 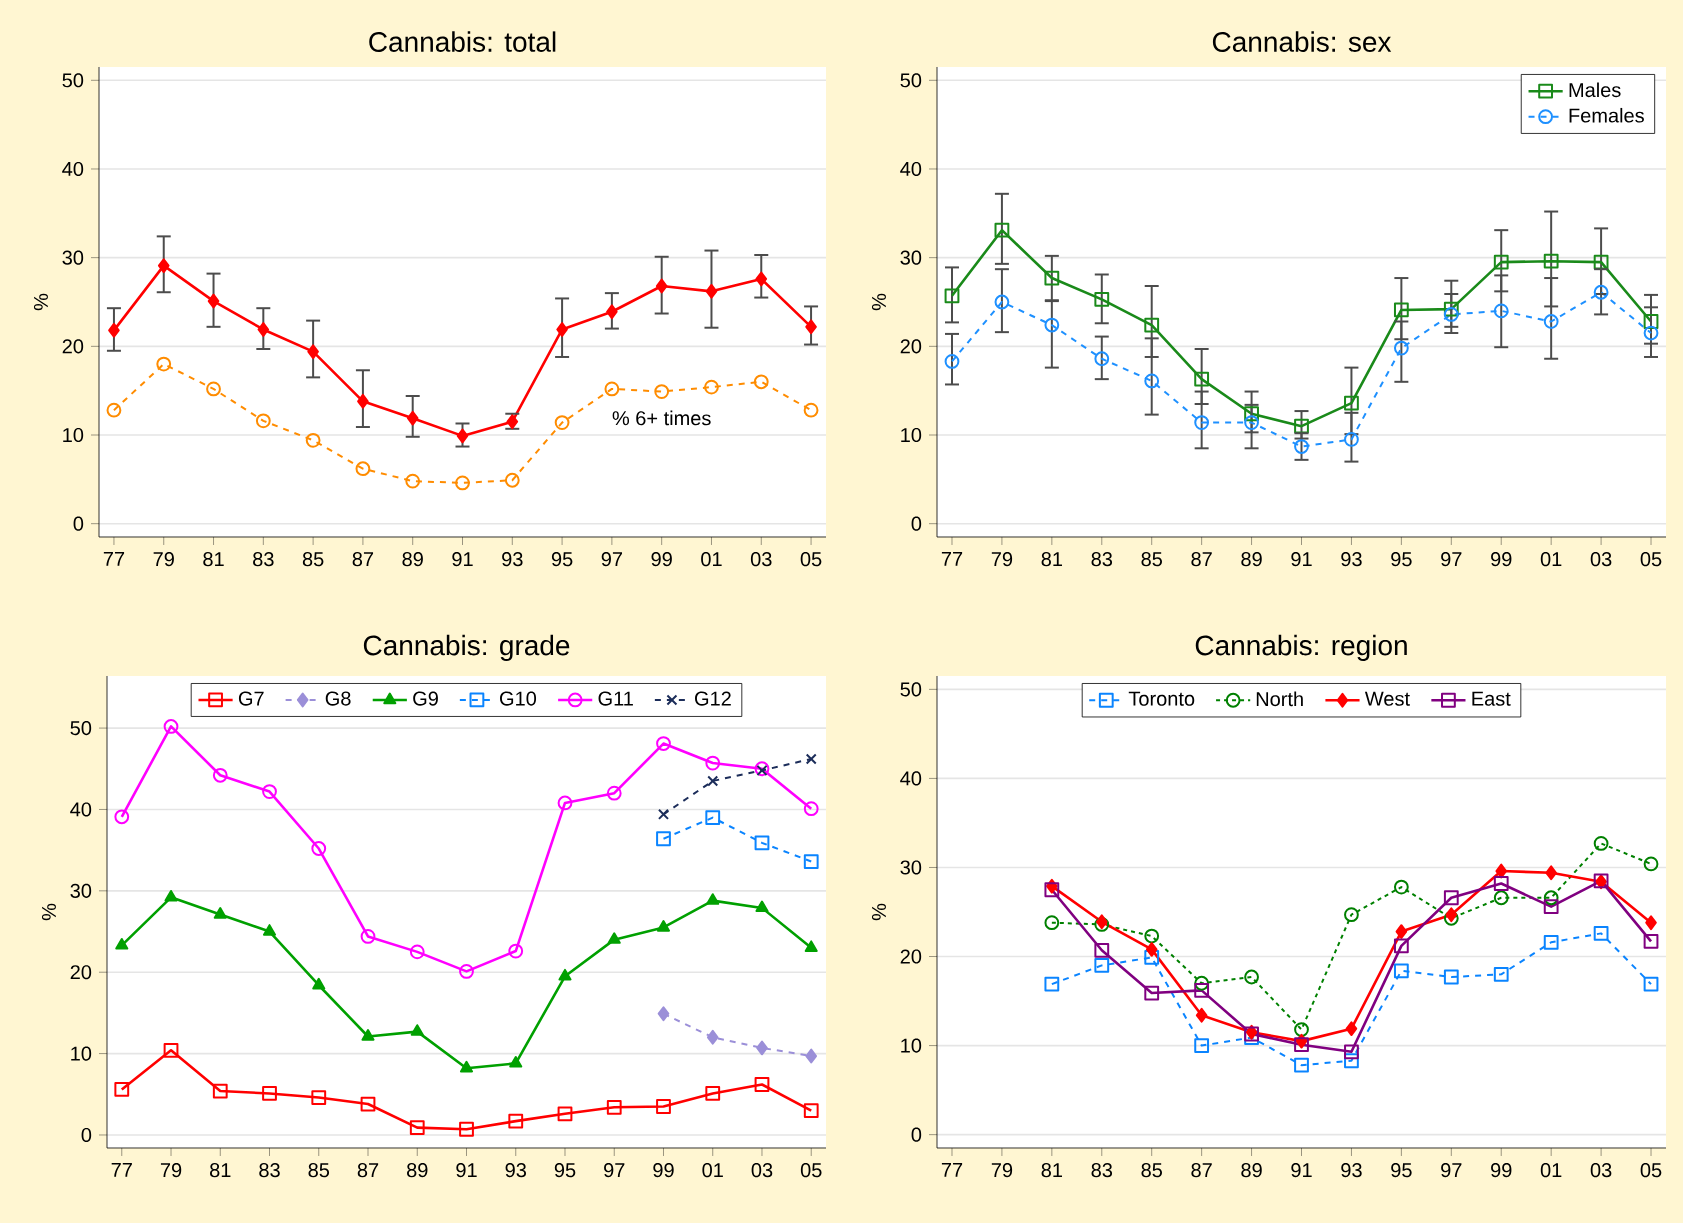 I want to click on x-tick-label: 77, so click(x=952, y=1170).